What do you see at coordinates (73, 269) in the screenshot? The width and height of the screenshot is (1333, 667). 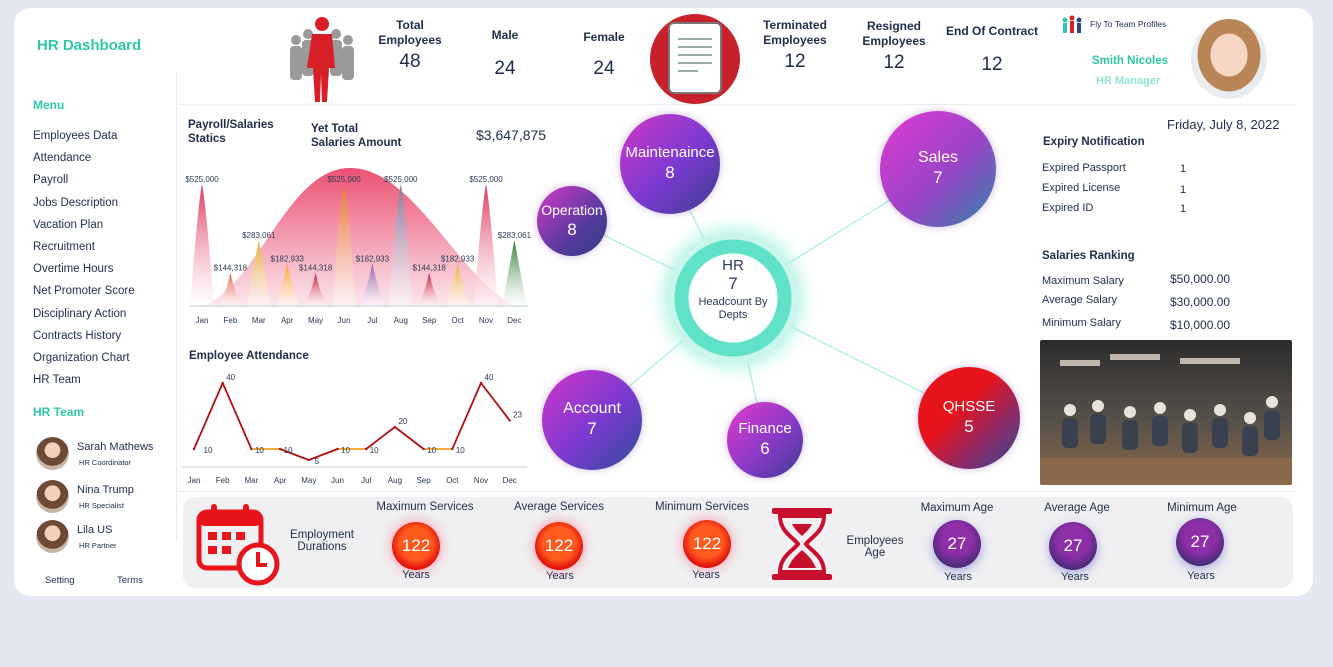 I see `sidebar-item-overtime-hours: Overtime Hours` at bounding box center [73, 269].